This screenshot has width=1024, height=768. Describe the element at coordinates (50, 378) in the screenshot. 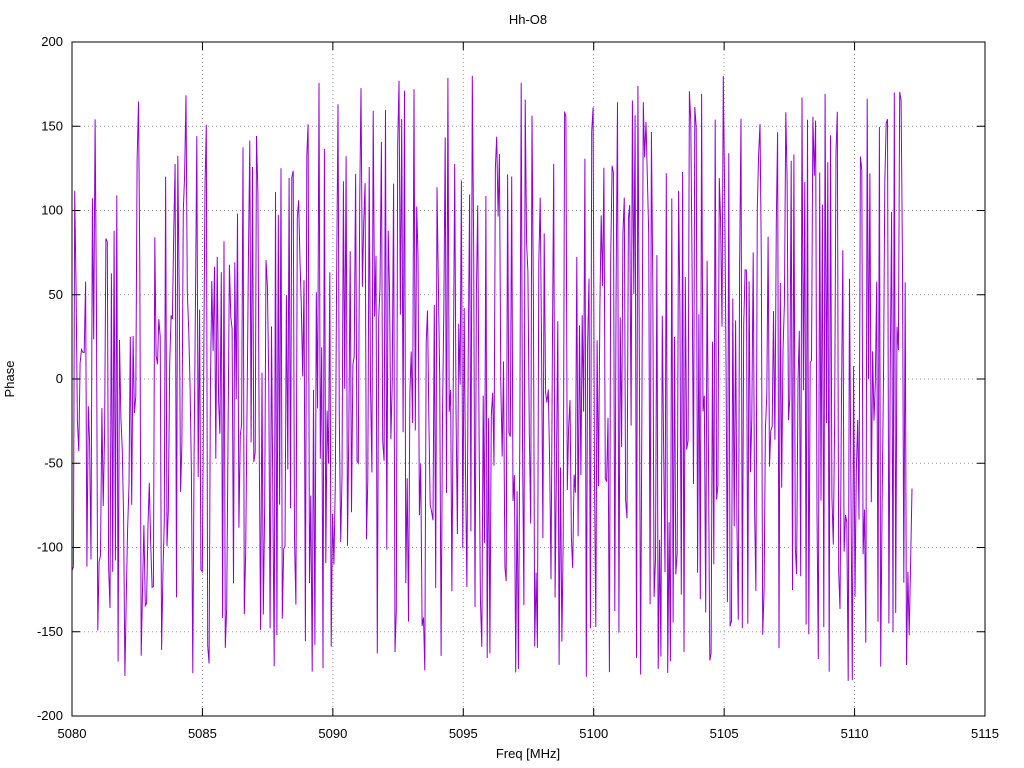

I see `y-tick-labels: -200 -150 -100 -50 0 50 100 150 200` at that location.